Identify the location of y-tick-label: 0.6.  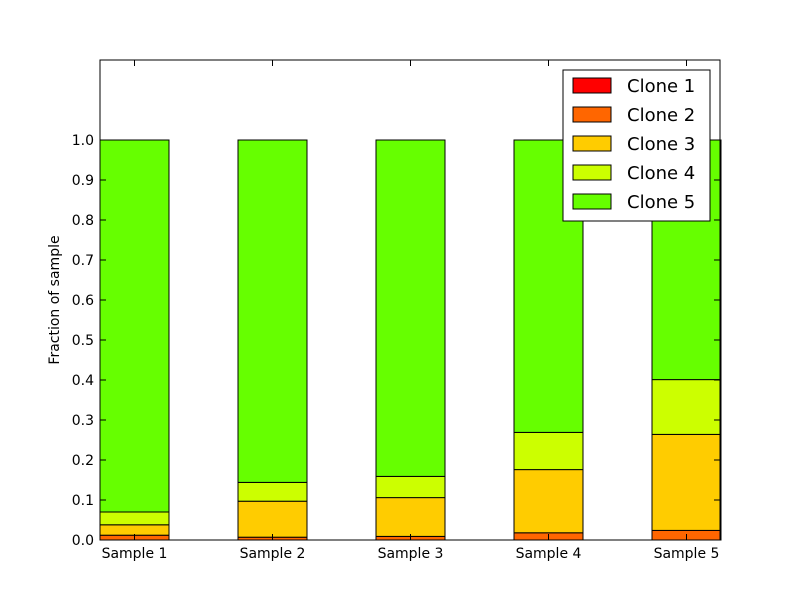
(83, 301).